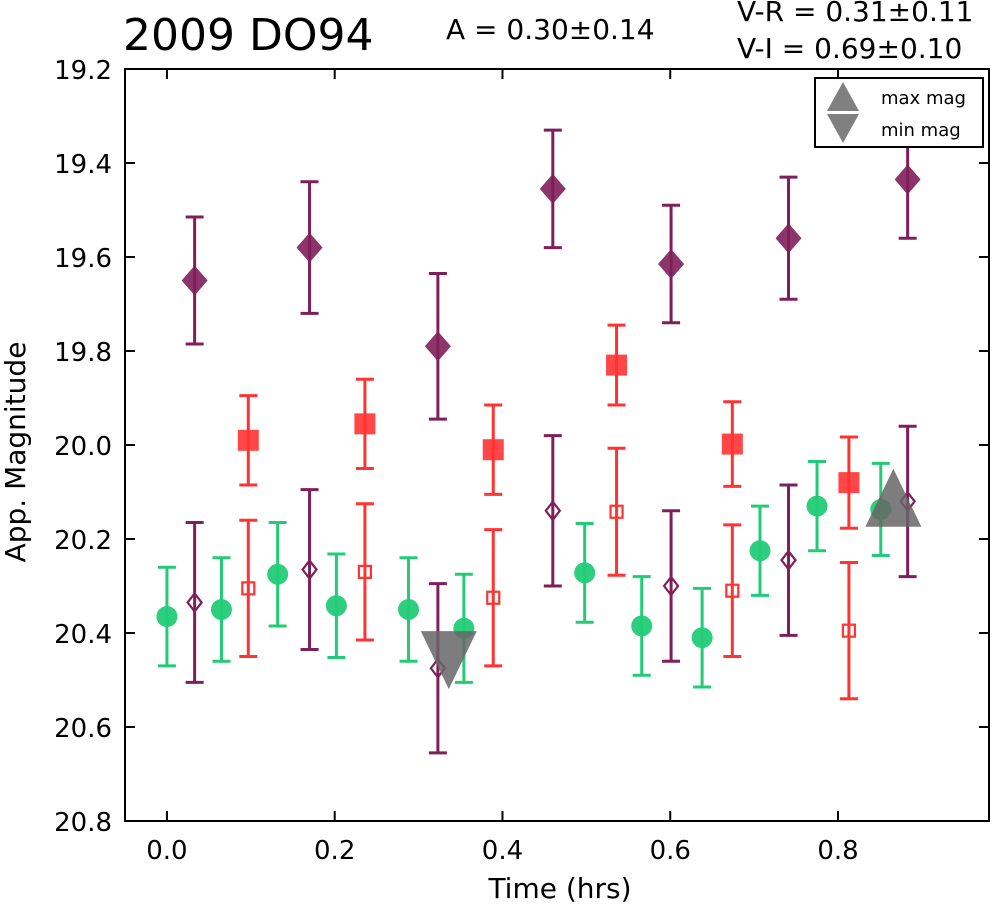  What do you see at coordinates (923, 98) in the screenshot?
I see `legend-label-max-mag: max mag` at bounding box center [923, 98].